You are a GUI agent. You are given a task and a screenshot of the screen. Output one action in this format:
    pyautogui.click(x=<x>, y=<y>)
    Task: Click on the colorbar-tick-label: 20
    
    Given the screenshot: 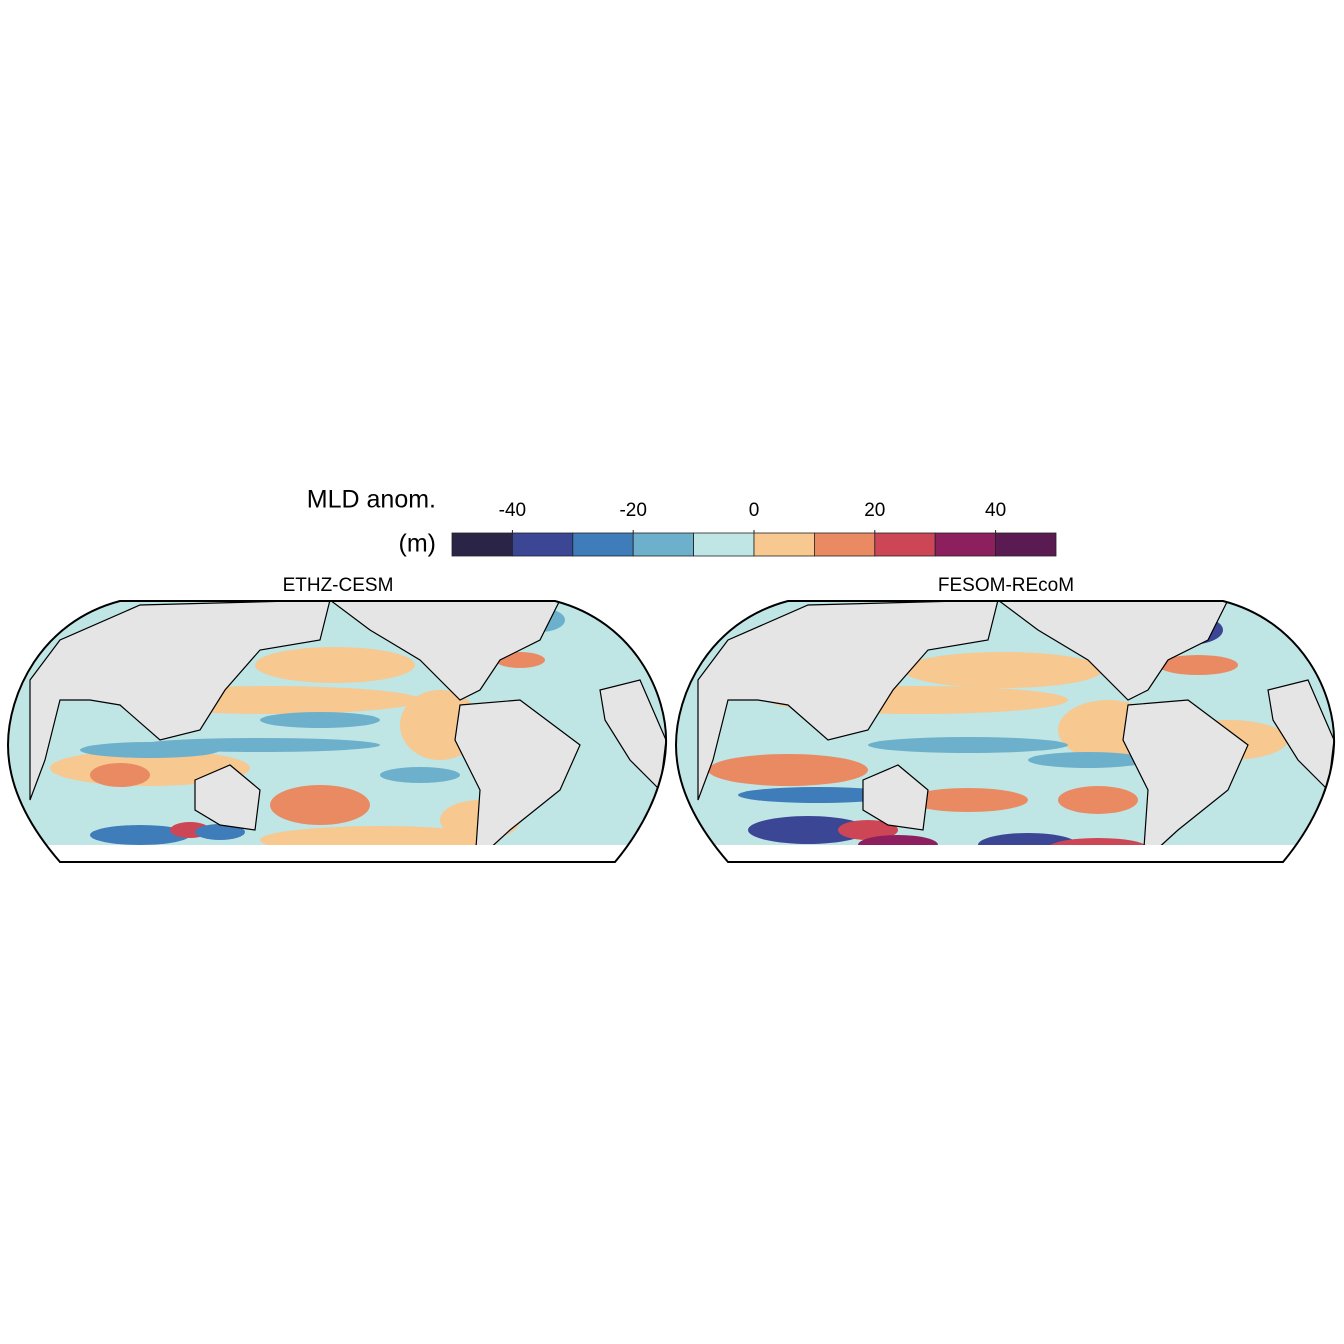 What is the action you would take?
    pyautogui.click(x=874, y=510)
    